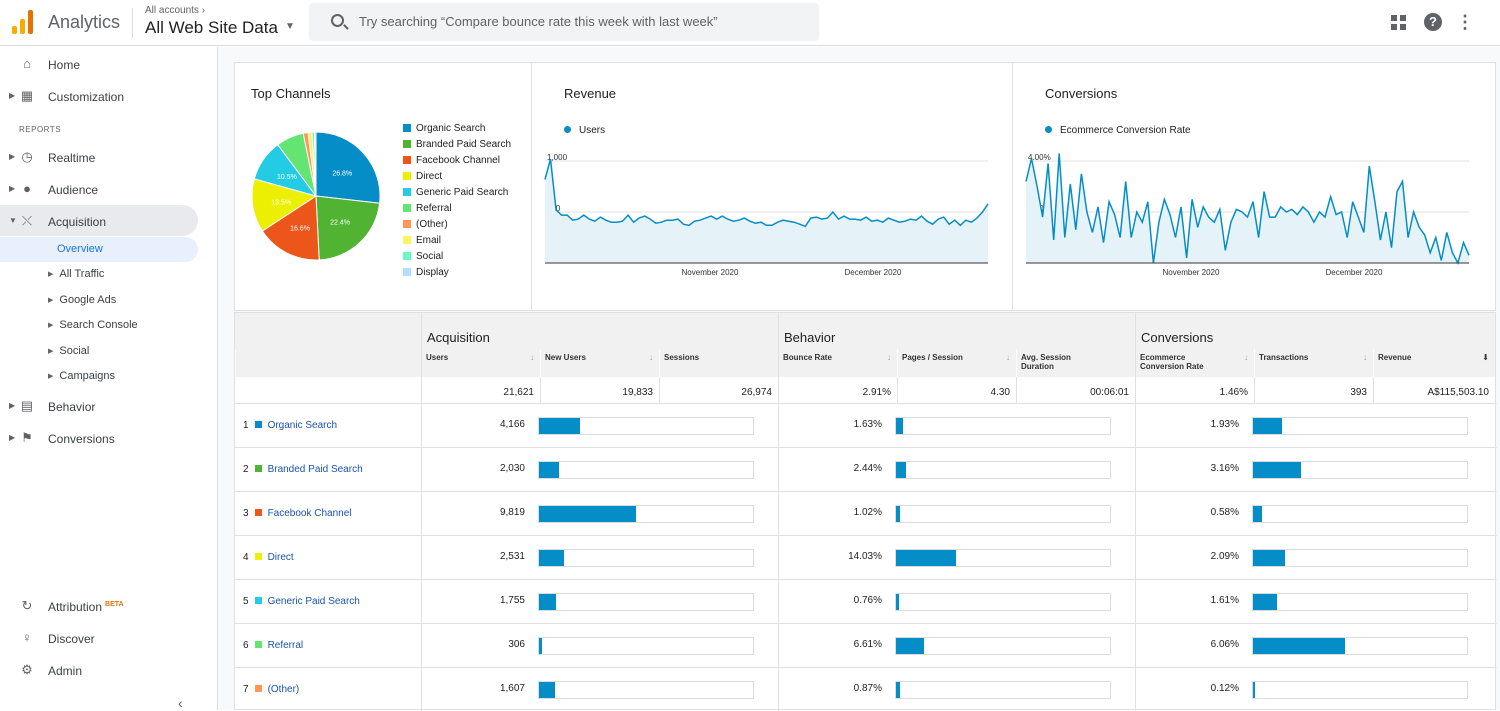  What do you see at coordinates (1398, 22) in the screenshot?
I see `apps-icon` at bounding box center [1398, 22].